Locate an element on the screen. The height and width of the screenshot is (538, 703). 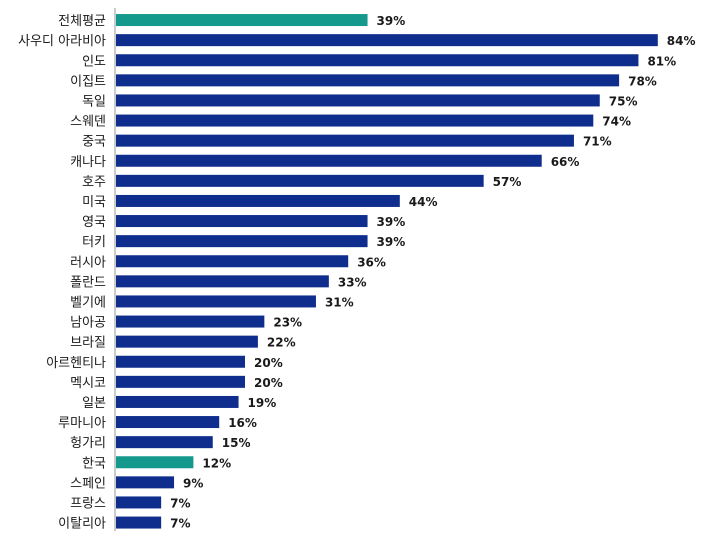
value-label: 57% is located at coordinates (507, 182).